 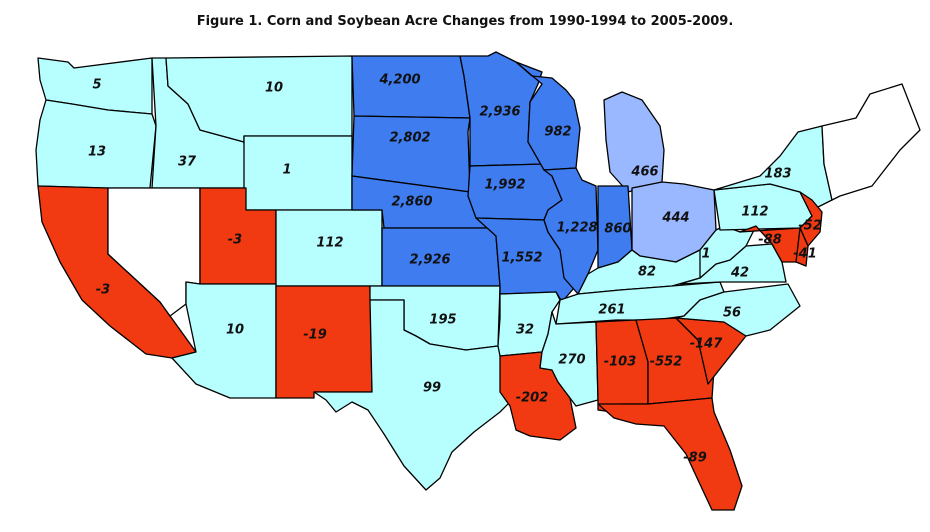 What do you see at coordinates (399, 80) in the screenshot?
I see `state-value-label-nd: 4,200` at bounding box center [399, 80].